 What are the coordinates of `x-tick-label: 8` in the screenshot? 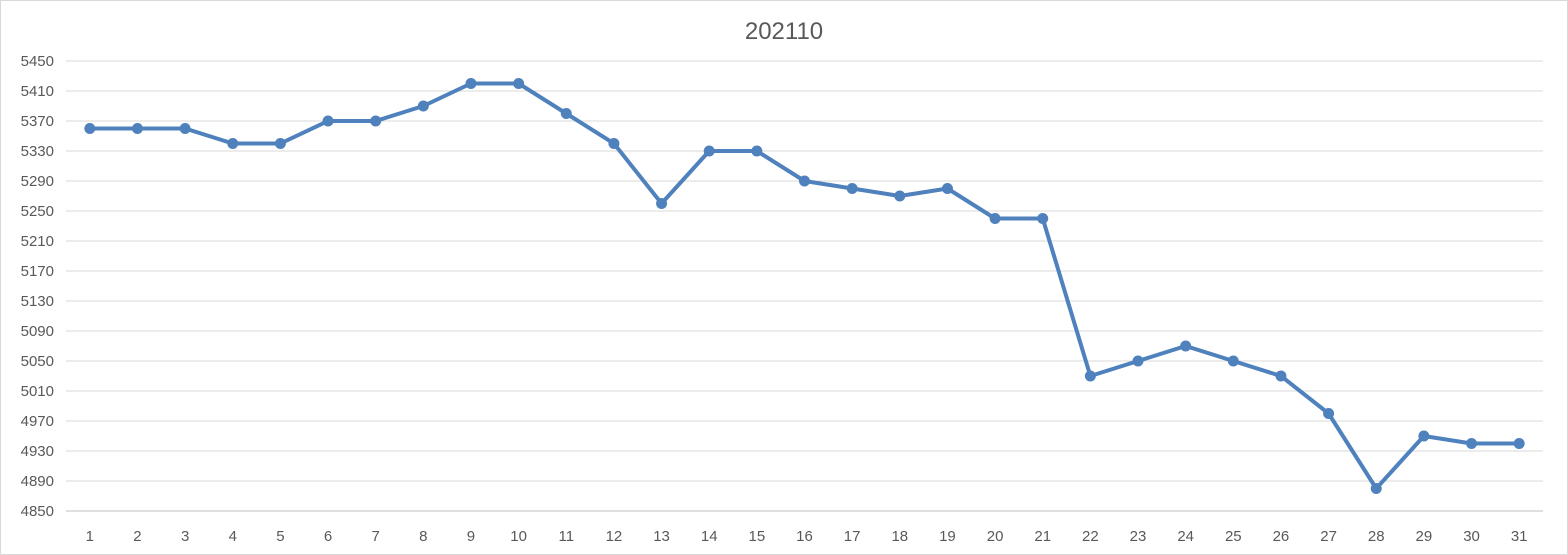 It's located at (423, 536).